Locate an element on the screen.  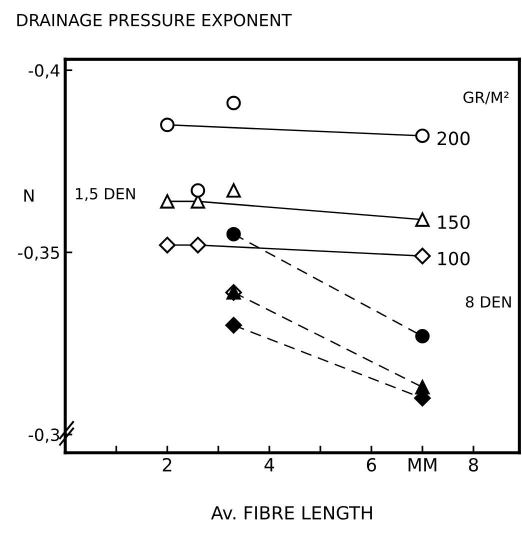
annotation: GR/M² is located at coordinates (486, 98).